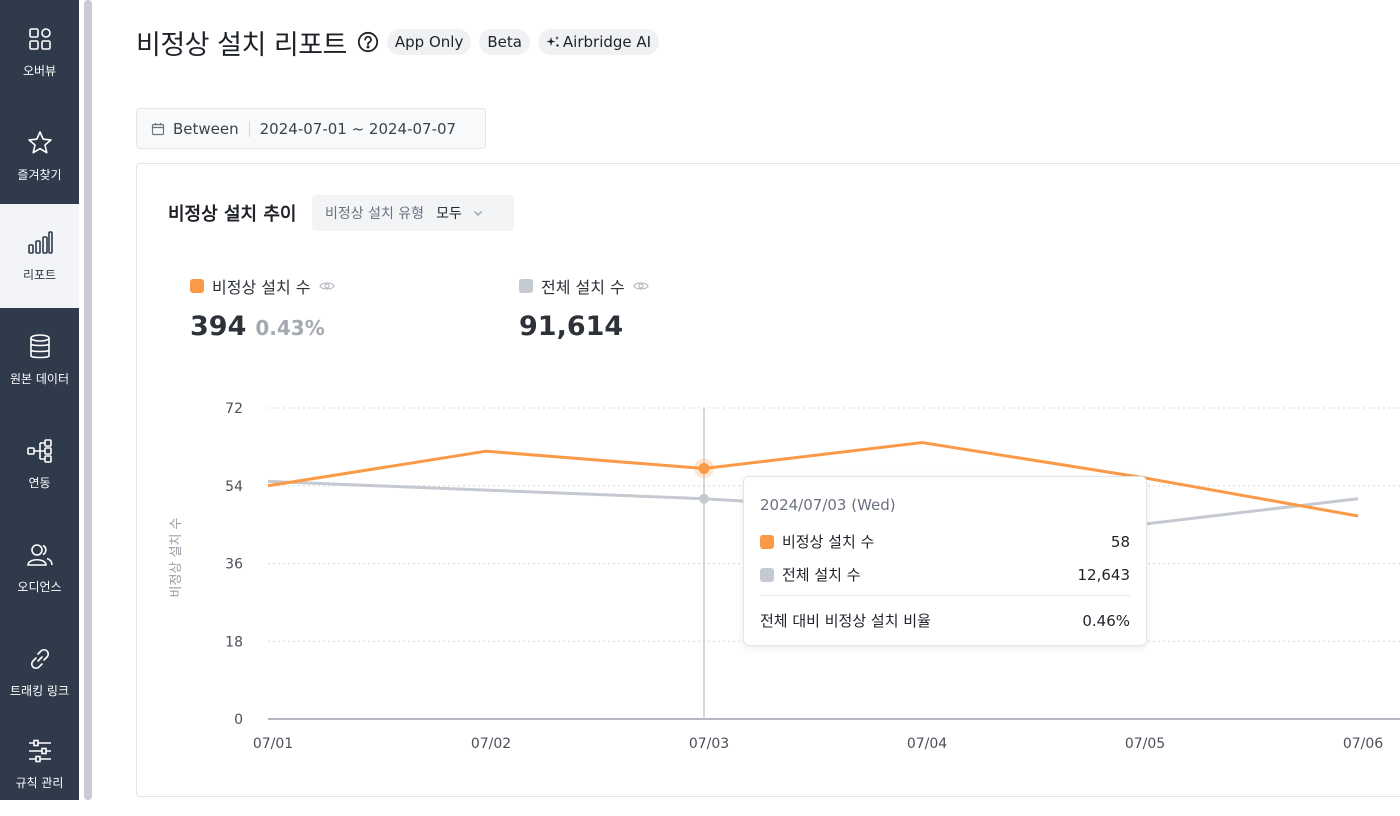 The image size is (1400, 816). Describe the element at coordinates (1104, 574) in the screenshot. I see `tooltip-value: 12,643` at that location.